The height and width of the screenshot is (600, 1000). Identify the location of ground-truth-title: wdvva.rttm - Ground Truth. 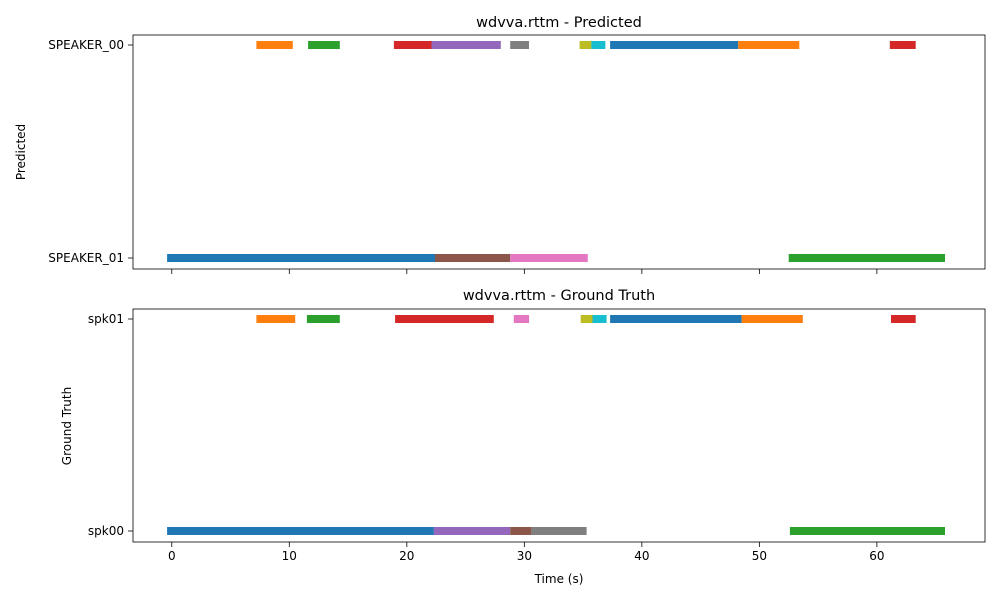
(559, 296).